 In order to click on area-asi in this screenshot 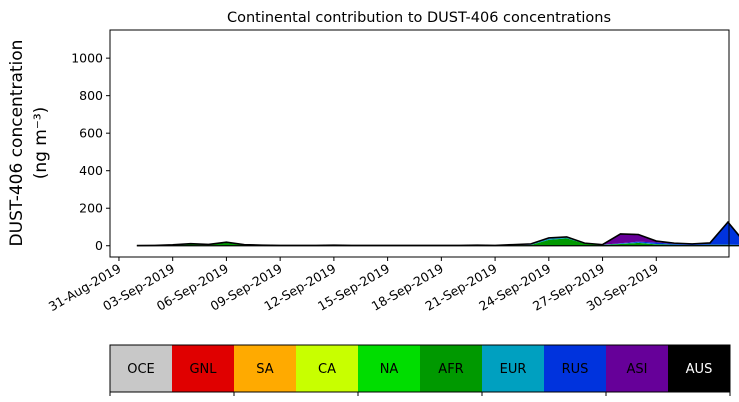, I will do `click(437, 234)`.